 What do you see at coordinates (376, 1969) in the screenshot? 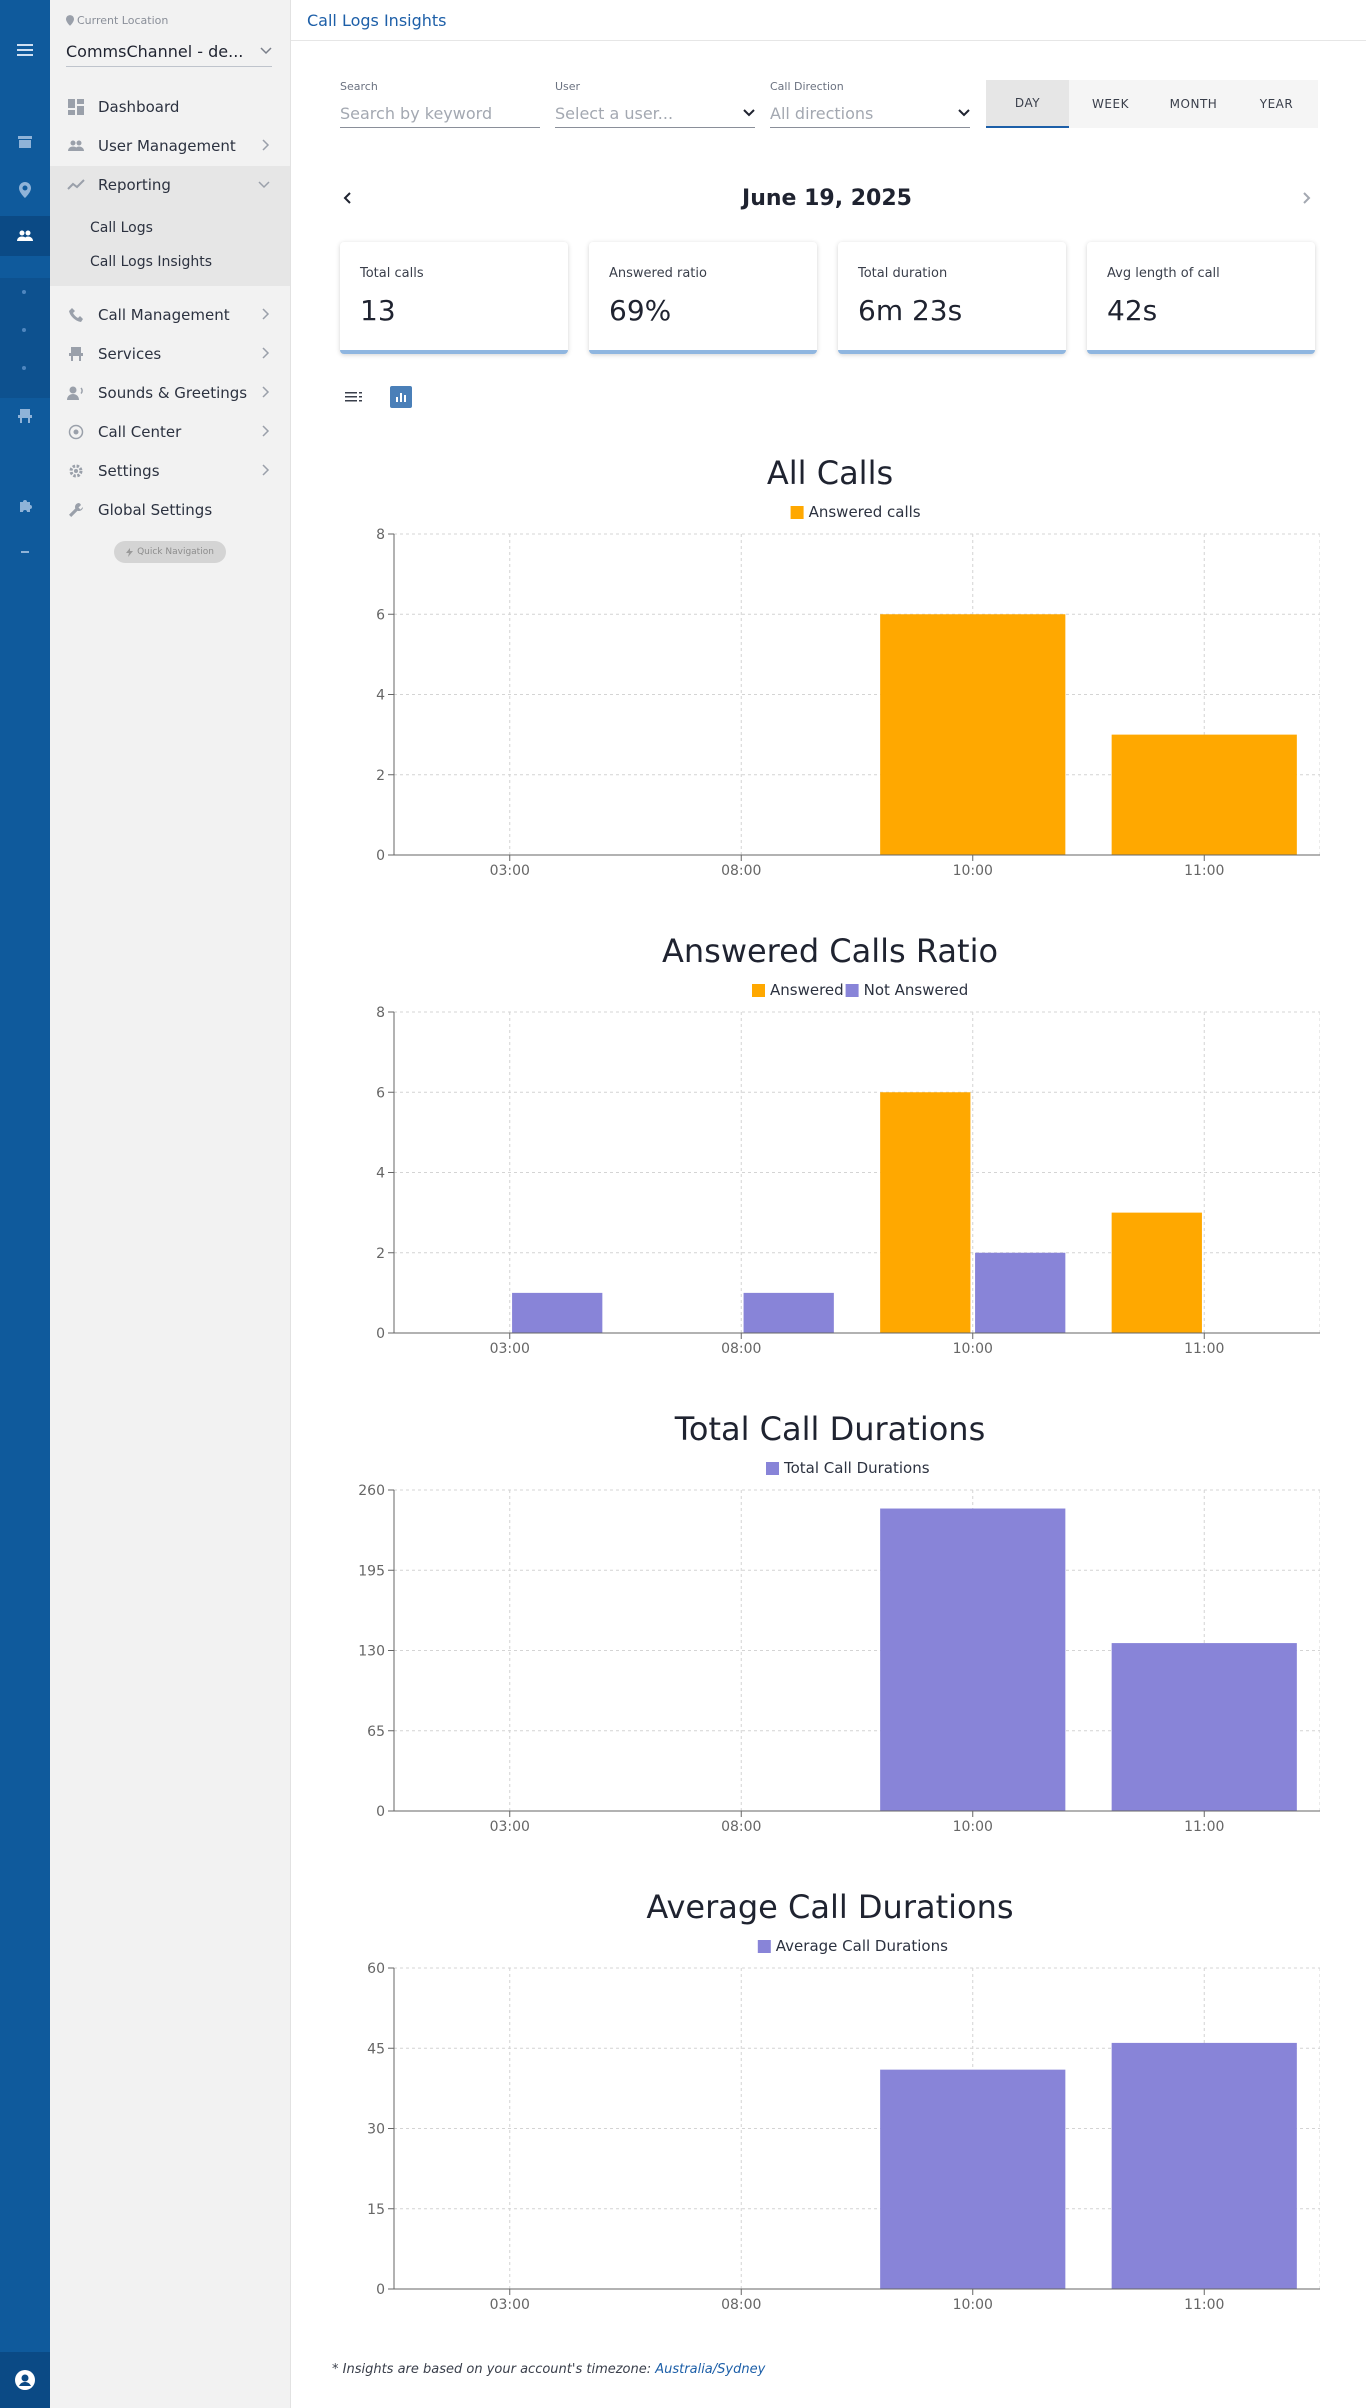
I see `y-tick-label: 60` at bounding box center [376, 1969].